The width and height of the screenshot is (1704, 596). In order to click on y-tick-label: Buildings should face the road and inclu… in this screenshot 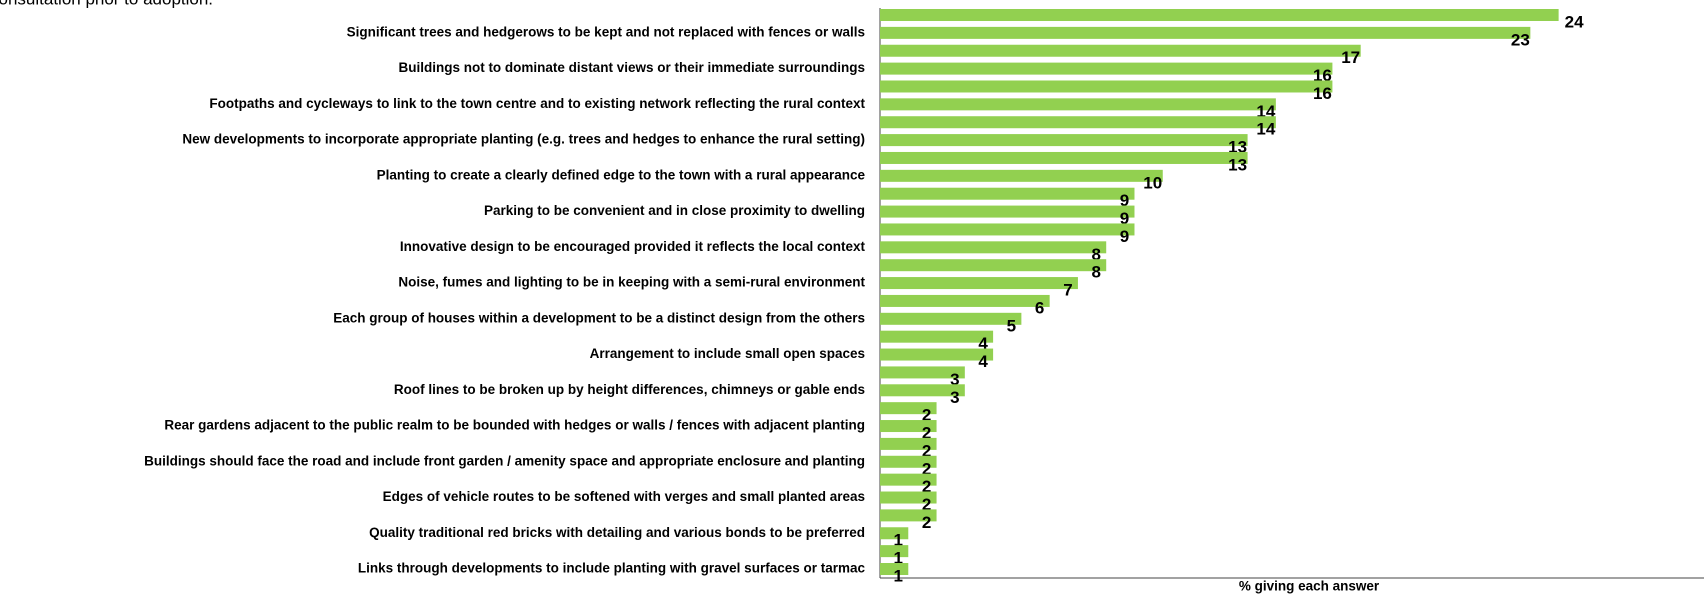, I will do `click(504, 460)`.